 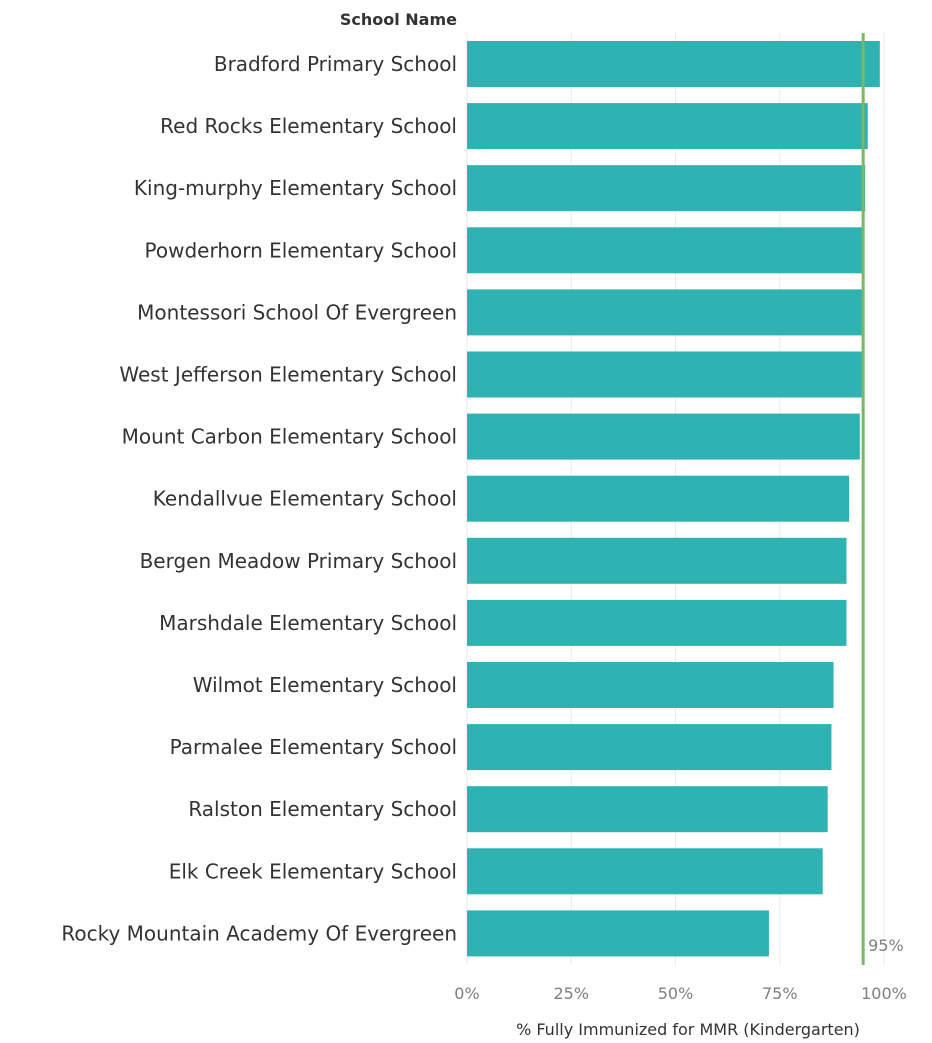 What do you see at coordinates (886, 945) in the screenshot?
I see `reference-line-label: 95%` at bounding box center [886, 945].